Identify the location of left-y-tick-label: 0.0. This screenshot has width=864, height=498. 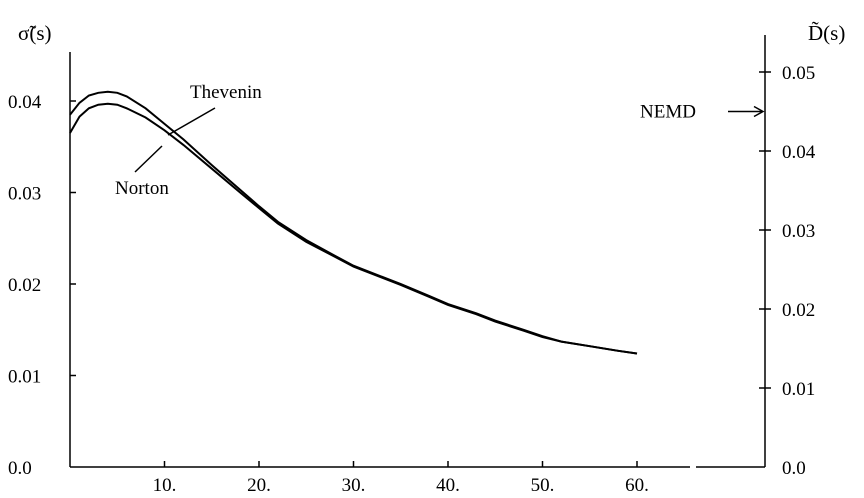
(20, 468).